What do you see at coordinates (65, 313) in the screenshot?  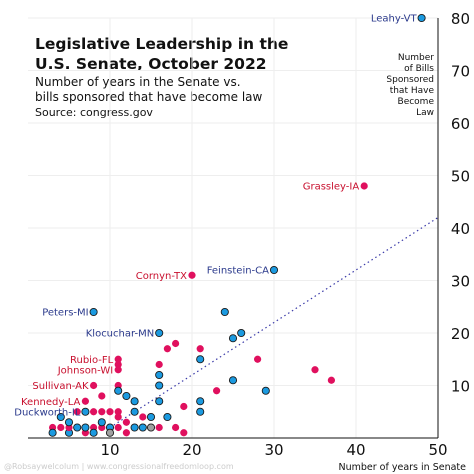 I see `point-label: Peters-MI` at bounding box center [65, 313].